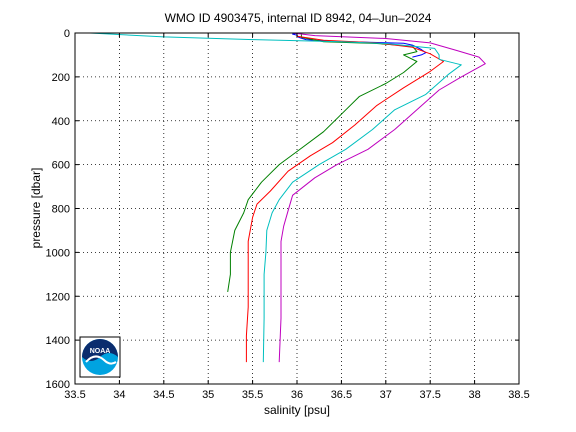  I want to click on y-tick-label: 0, so click(67, 34).